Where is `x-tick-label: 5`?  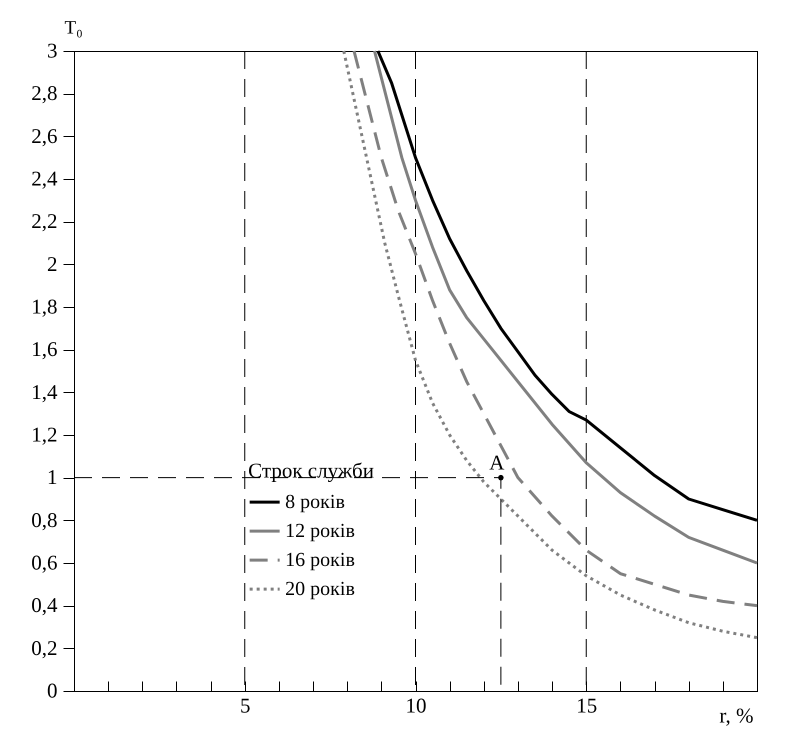 x-tick-label: 5 is located at coordinates (245, 706).